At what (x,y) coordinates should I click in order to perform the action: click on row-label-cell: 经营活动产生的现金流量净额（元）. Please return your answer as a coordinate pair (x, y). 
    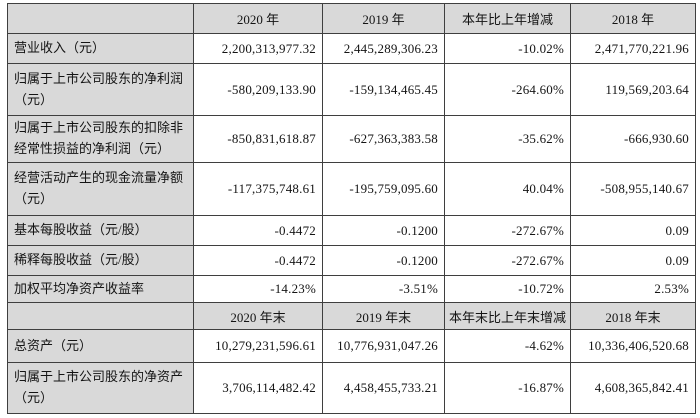
    Looking at the image, I should click on (100, 189).